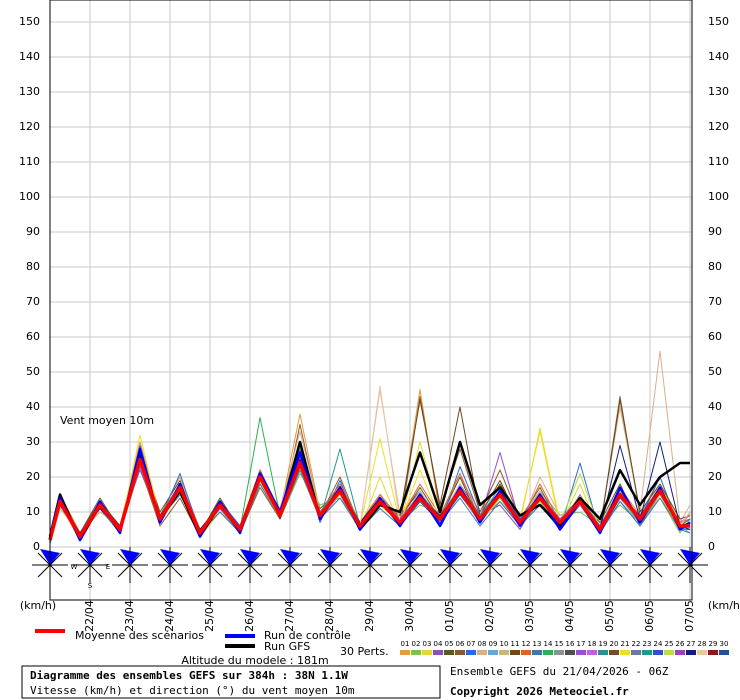 The image size is (740, 700). I want to click on legend-label: Run de contrôle, so click(307, 635).